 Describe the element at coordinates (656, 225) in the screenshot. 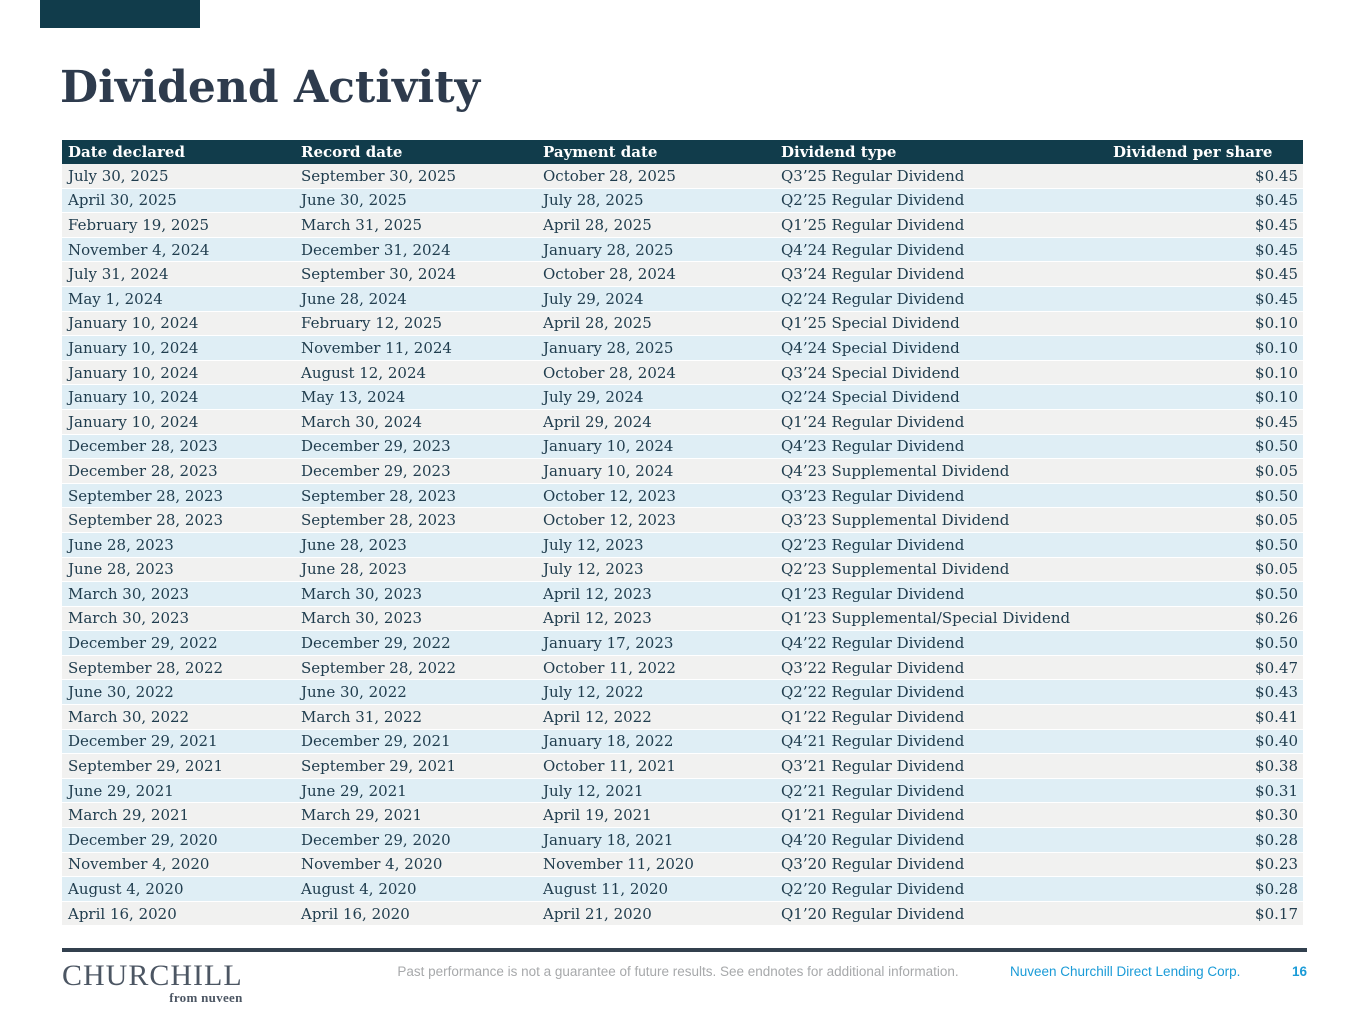

I see `table-cell: April 28, 2025` at that location.